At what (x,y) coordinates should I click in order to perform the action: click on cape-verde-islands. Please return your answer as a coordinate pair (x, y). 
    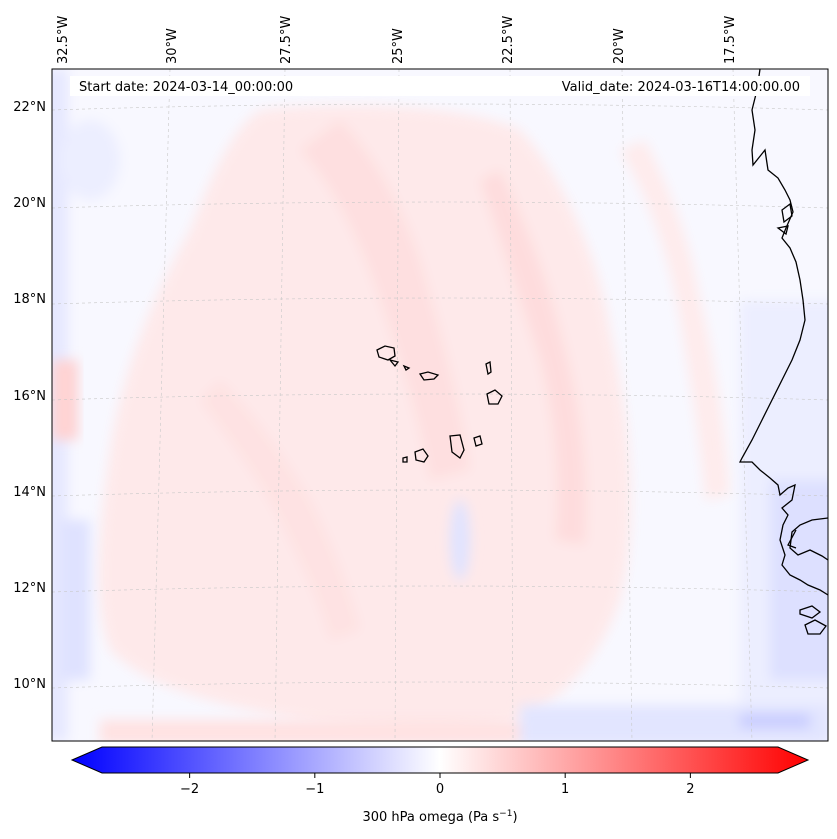
    Looking at the image, I should click on (386, 353).